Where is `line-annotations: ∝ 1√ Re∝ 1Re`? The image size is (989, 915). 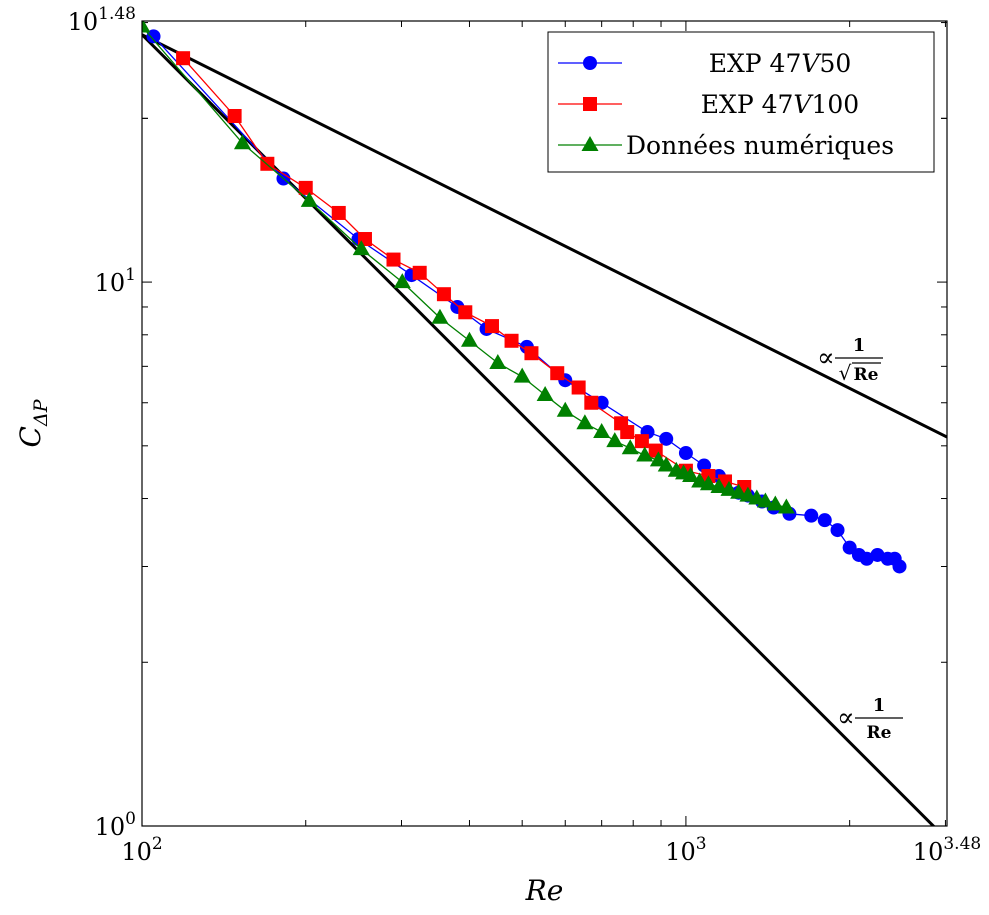 line-annotations: ∝ 1√ Re∝ 1Re is located at coordinates (860, 539).